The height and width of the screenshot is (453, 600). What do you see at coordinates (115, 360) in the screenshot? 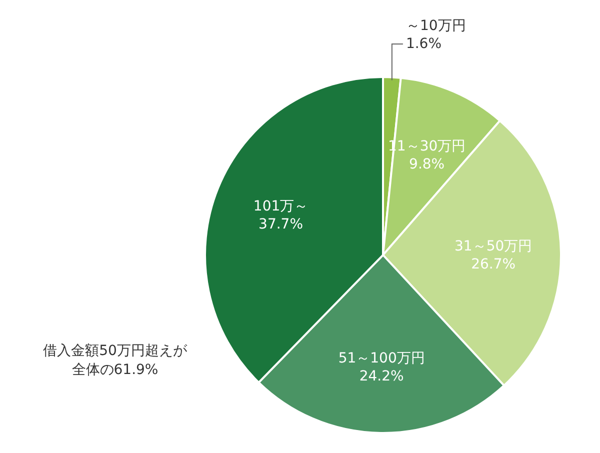
I see `text: 借入金額50万円超えが全体の61.9%` at bounding box center [115, 360].